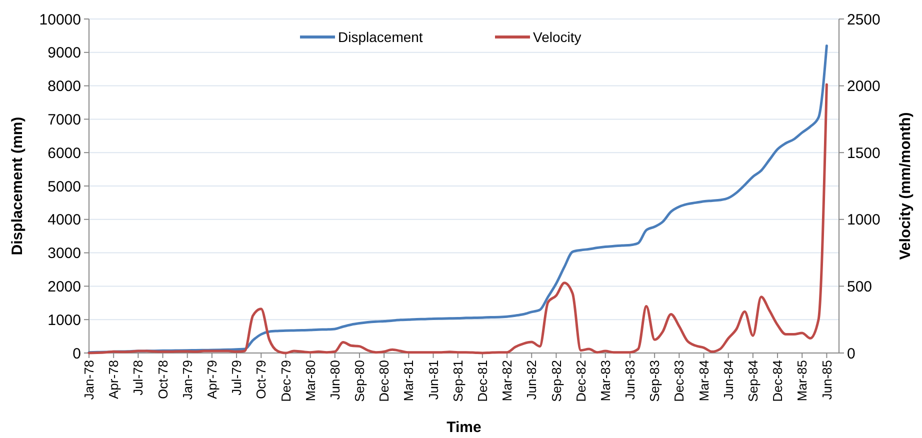 This screenshot has width=922, height=438. I want to click on y-tick-label: 2000, so click(64, 287).